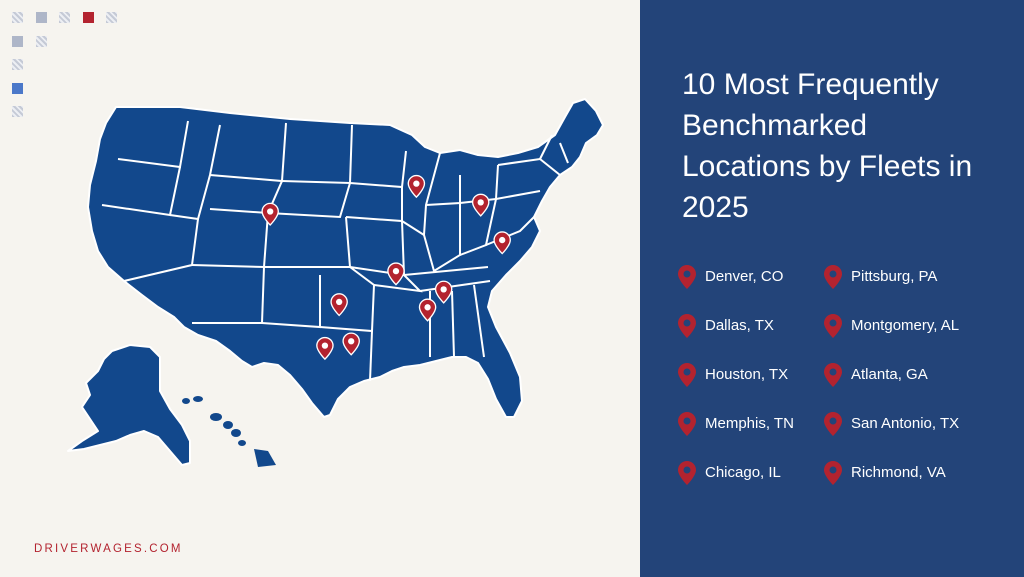 The image size is (1024, 577). What do you see at coordinates (108, 549) in the screenshot?
I see `brand-url: DRIVERWAGES.COM` at bounding box center [108, 549].